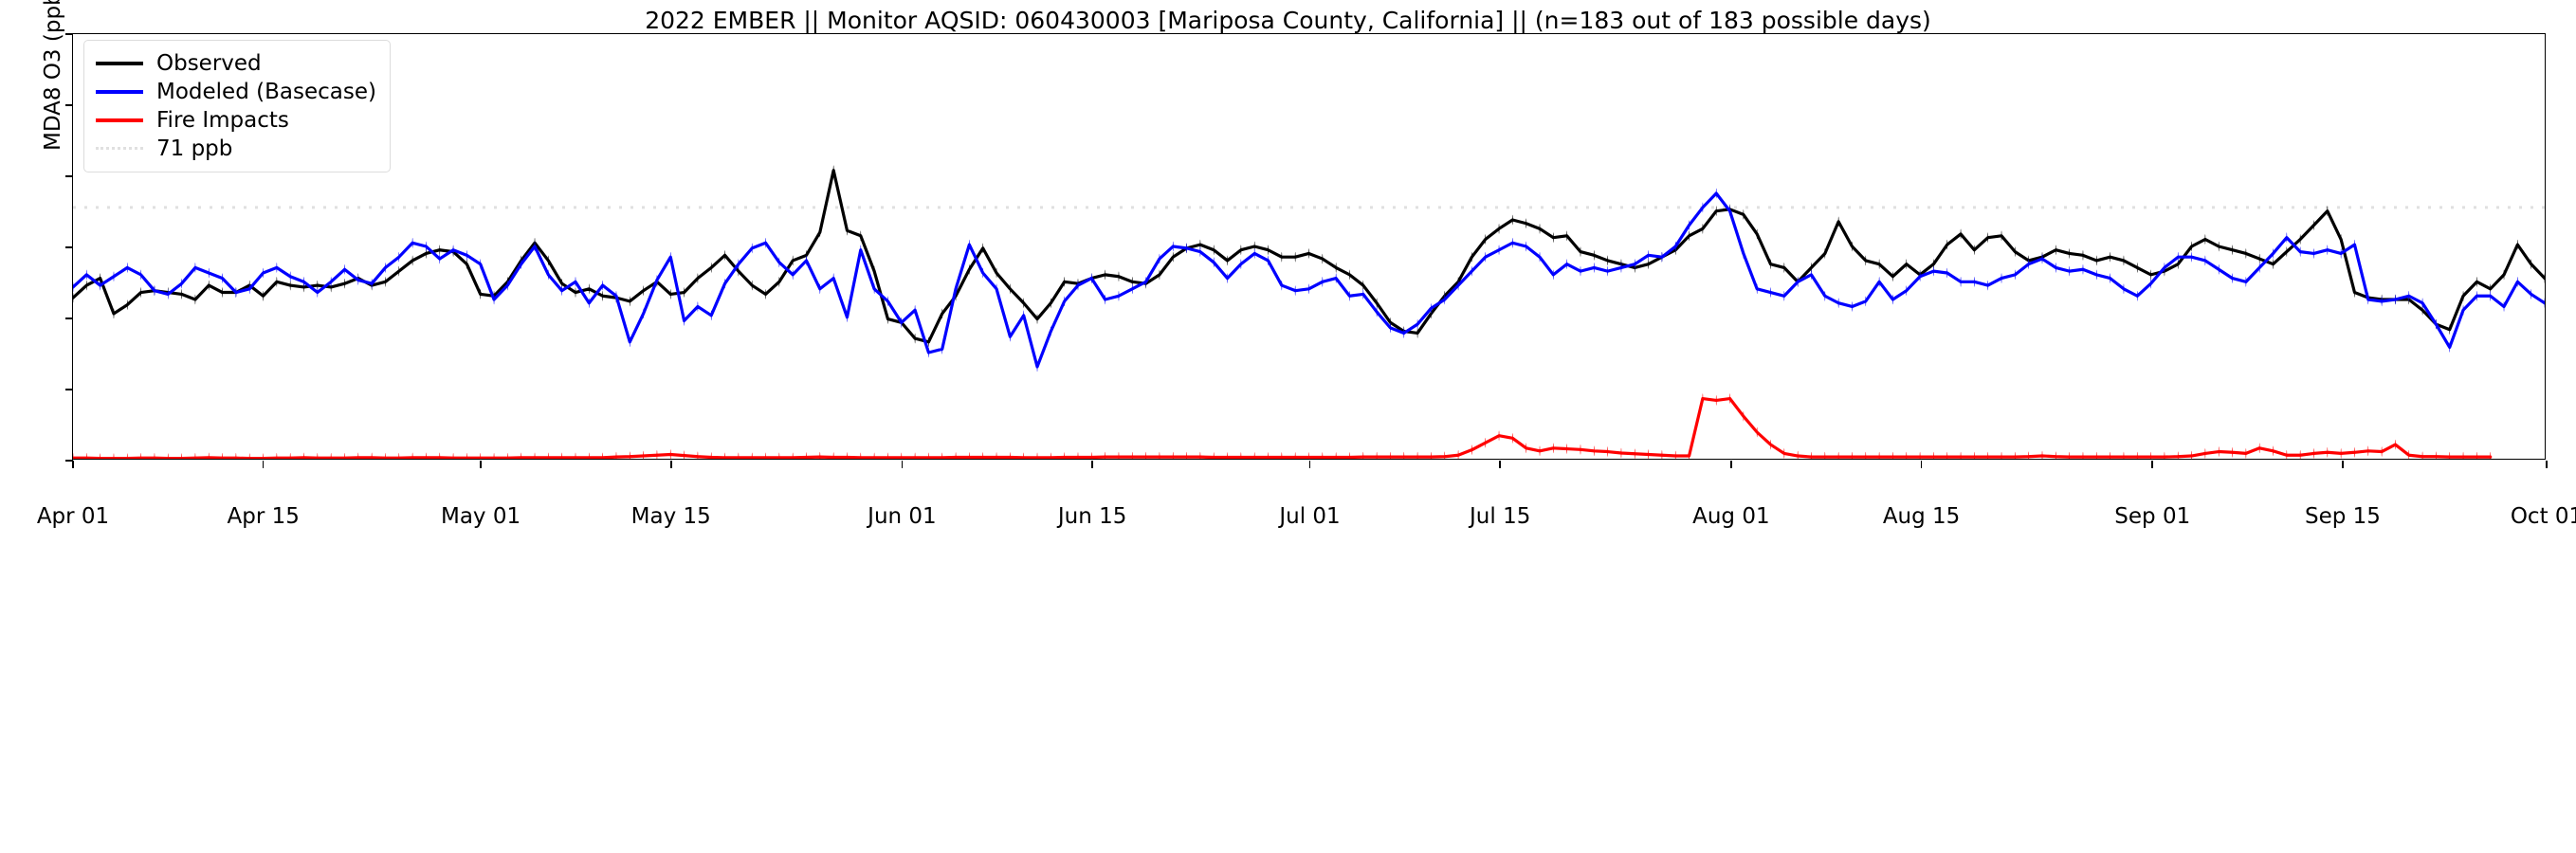 This screenshot has height=853, width=2576. What do you see at coordinates (1282, 429) in the screenshot?
I see `series-line` at bounding box center [1282, 429].